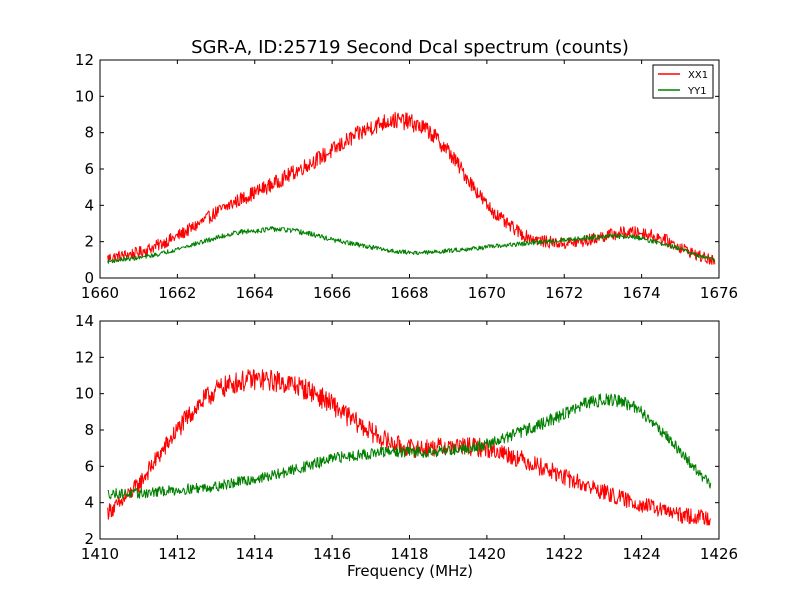  Describe the element at coordinates (100, 293) in the screenshot. I see `x-tick-label: 1660` at that location.